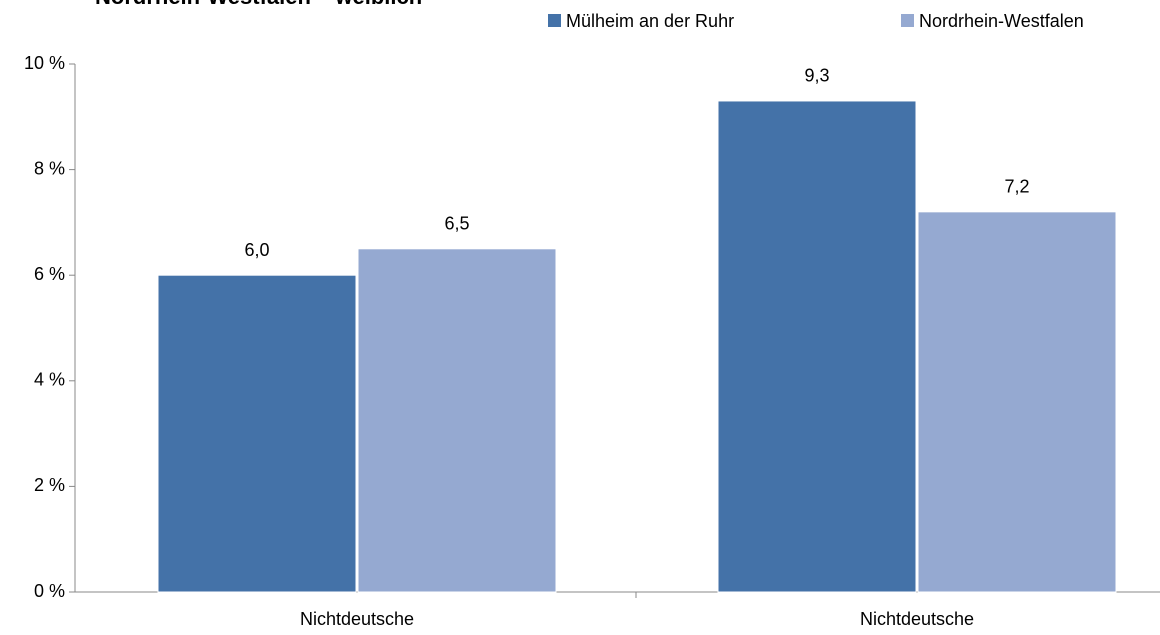 The height and width of the screenshot is (635, 1160). I want to click on y-tick-label: 10 %, so click(44, 63).